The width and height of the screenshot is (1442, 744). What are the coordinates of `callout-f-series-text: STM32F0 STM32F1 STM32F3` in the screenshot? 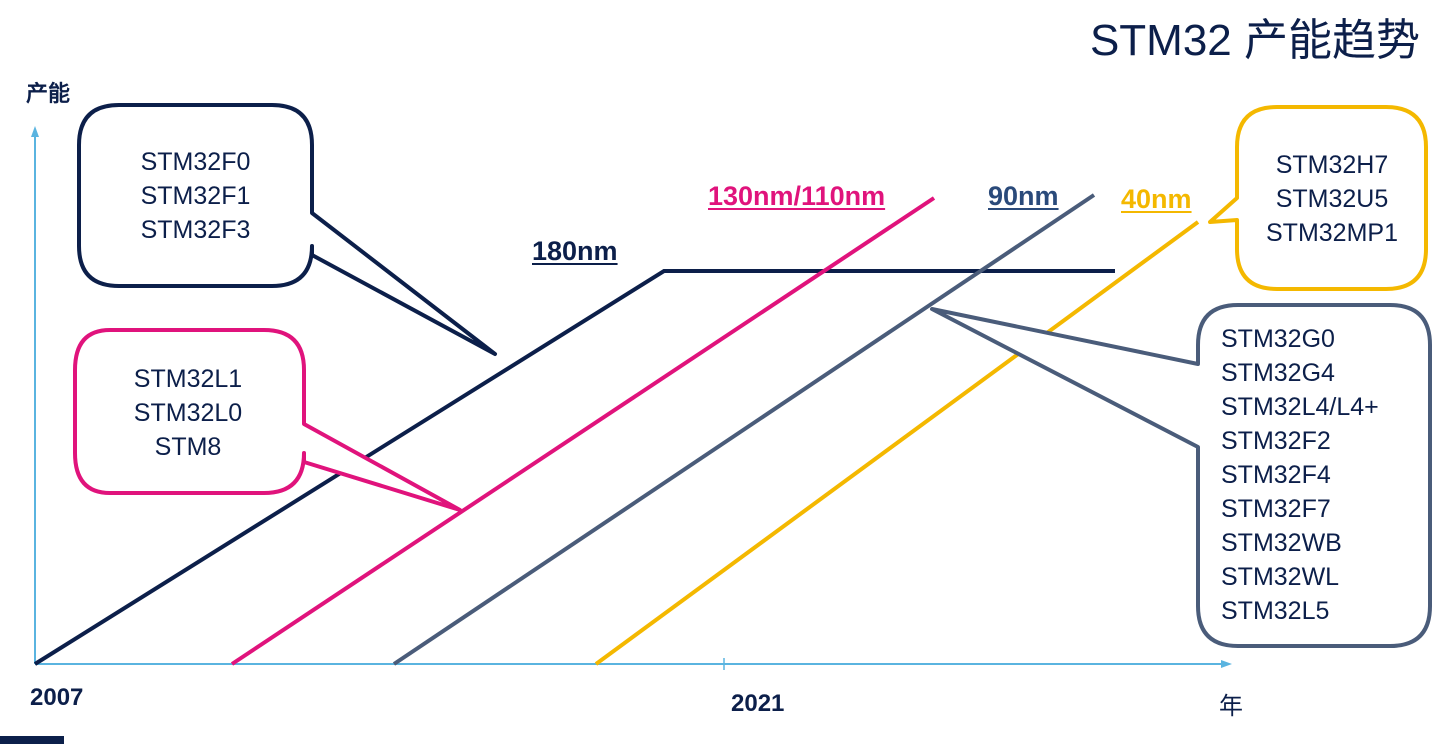 It's located at (195, 196).